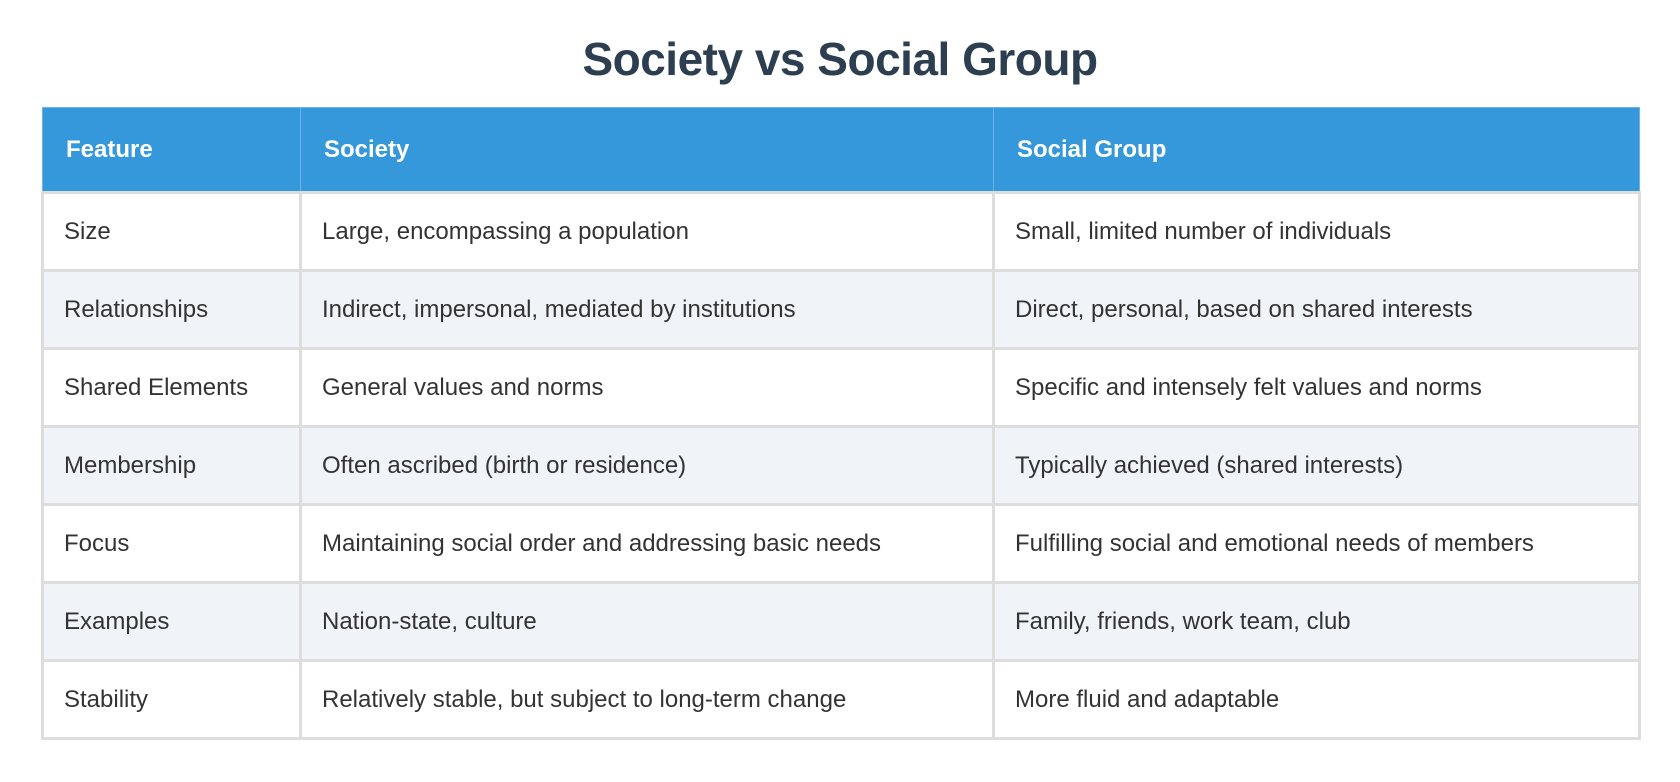 This screenshot has width=1680, height=782. Describe the element at coordinates (1316, 150) in the screenshot. I see `header-cell: Social Group` at that location.